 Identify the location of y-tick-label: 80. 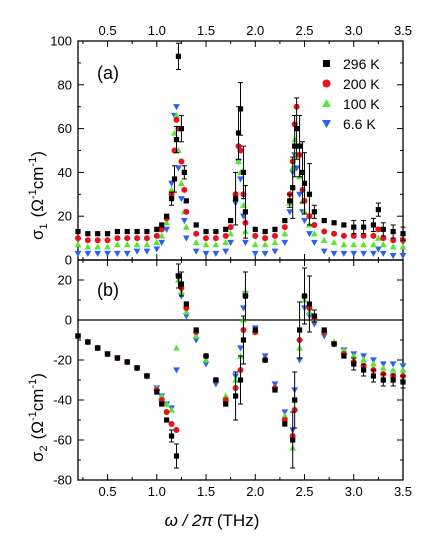
(65, 84).